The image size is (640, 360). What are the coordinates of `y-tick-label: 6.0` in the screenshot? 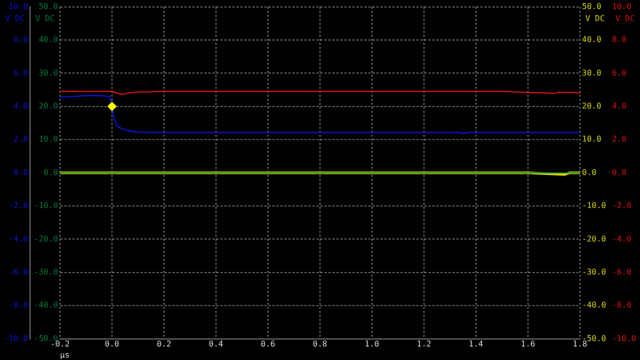 It's located at (21, 73).